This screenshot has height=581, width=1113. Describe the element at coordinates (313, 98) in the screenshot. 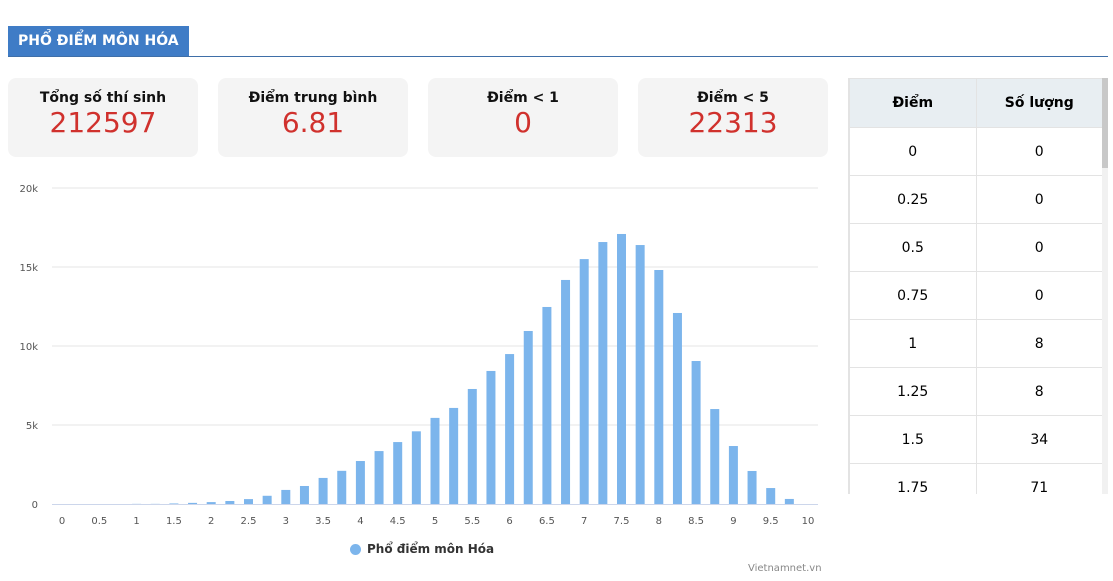

I see `stat-label: Điểm trung bình` at that location.